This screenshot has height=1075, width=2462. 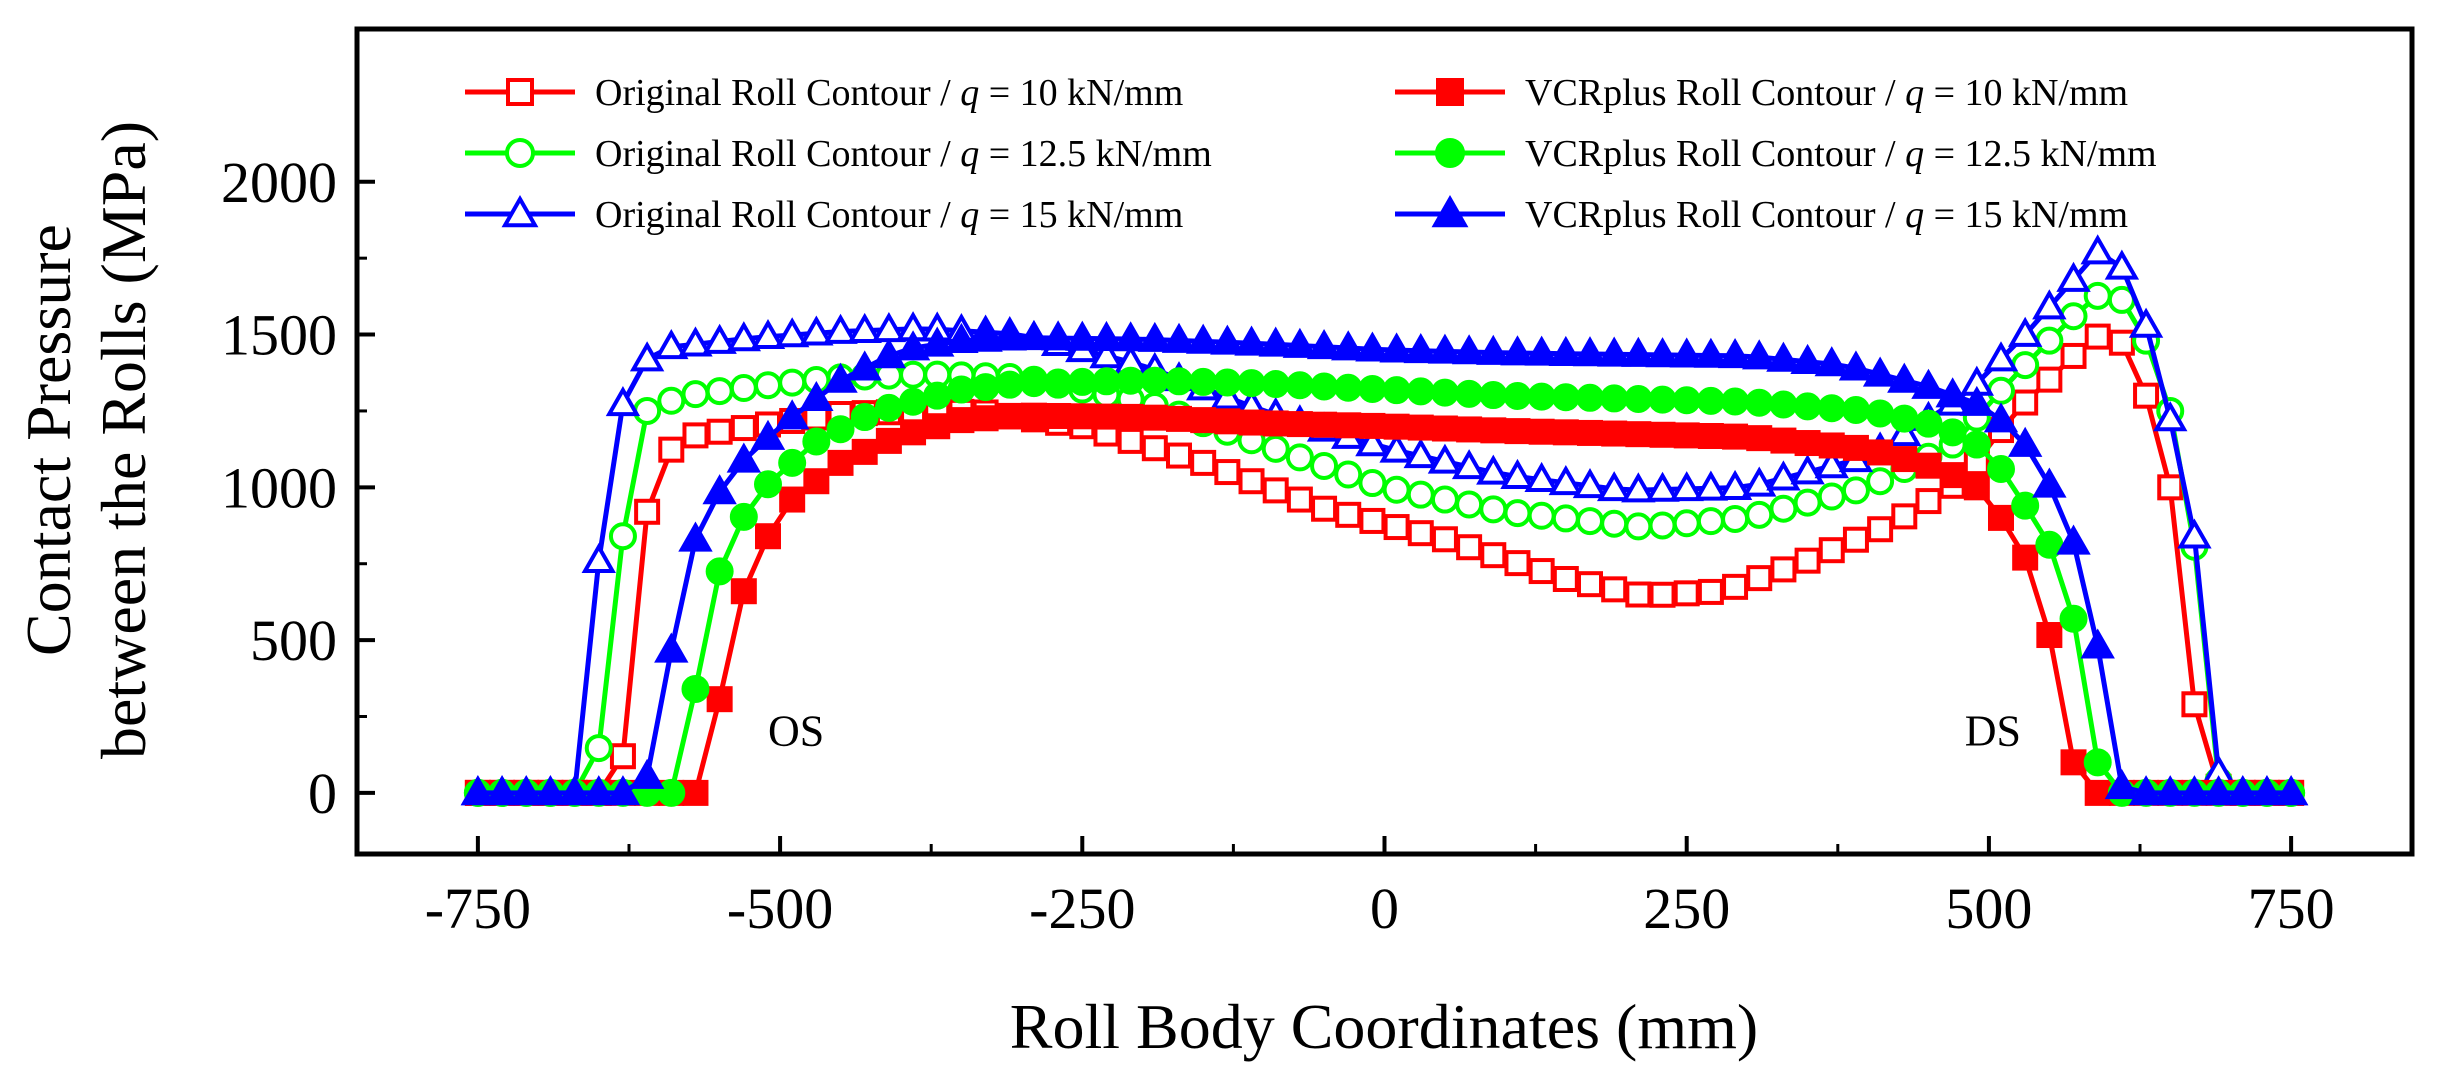 I want to click on annotation-os: OS, so click(x=796, y=731).